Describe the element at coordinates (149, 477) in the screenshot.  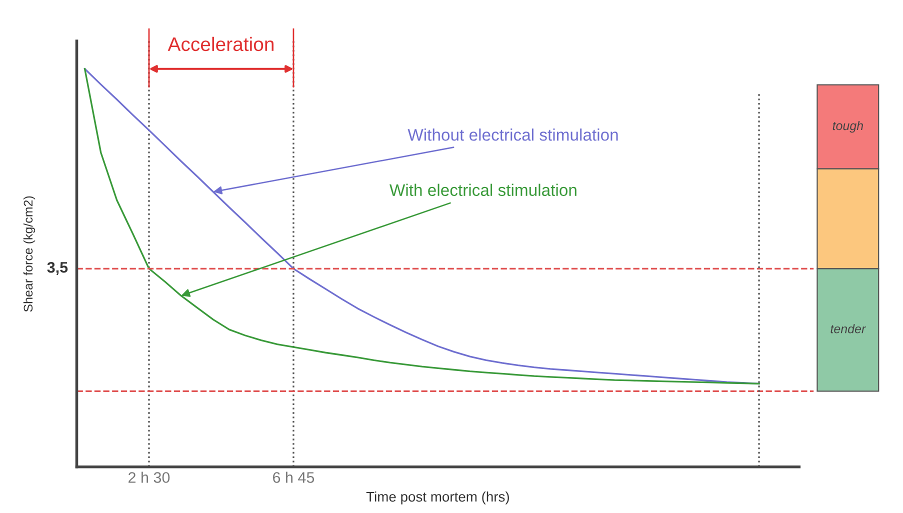
I see `x-tick-label: 2 h 30` at that location.